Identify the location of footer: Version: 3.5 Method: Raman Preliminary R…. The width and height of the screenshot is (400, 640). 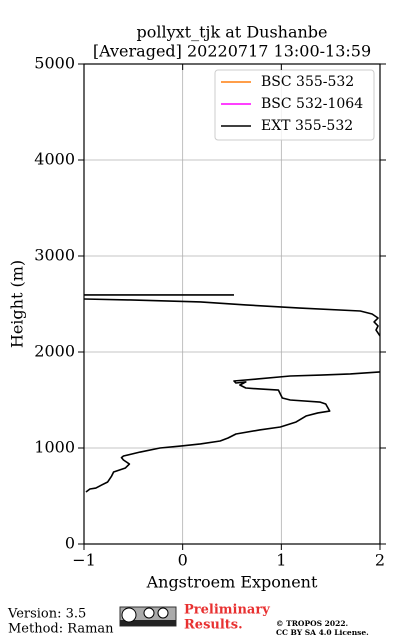
(188, 620).